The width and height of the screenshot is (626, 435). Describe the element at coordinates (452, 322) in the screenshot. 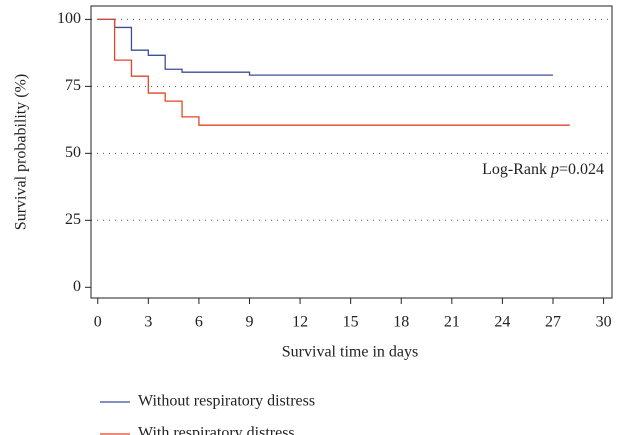

I see `x-tick-label: 21` at that location.